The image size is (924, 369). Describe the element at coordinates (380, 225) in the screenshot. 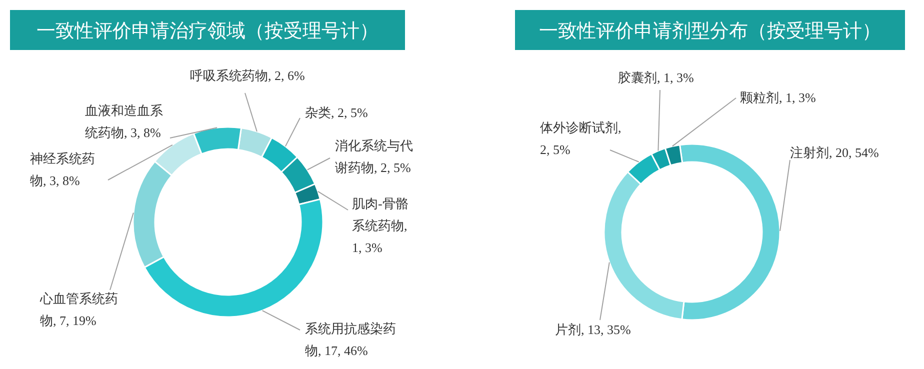

I see `slice-label: 肌肉-骨骼系统药物, 1, 3%` at that location.